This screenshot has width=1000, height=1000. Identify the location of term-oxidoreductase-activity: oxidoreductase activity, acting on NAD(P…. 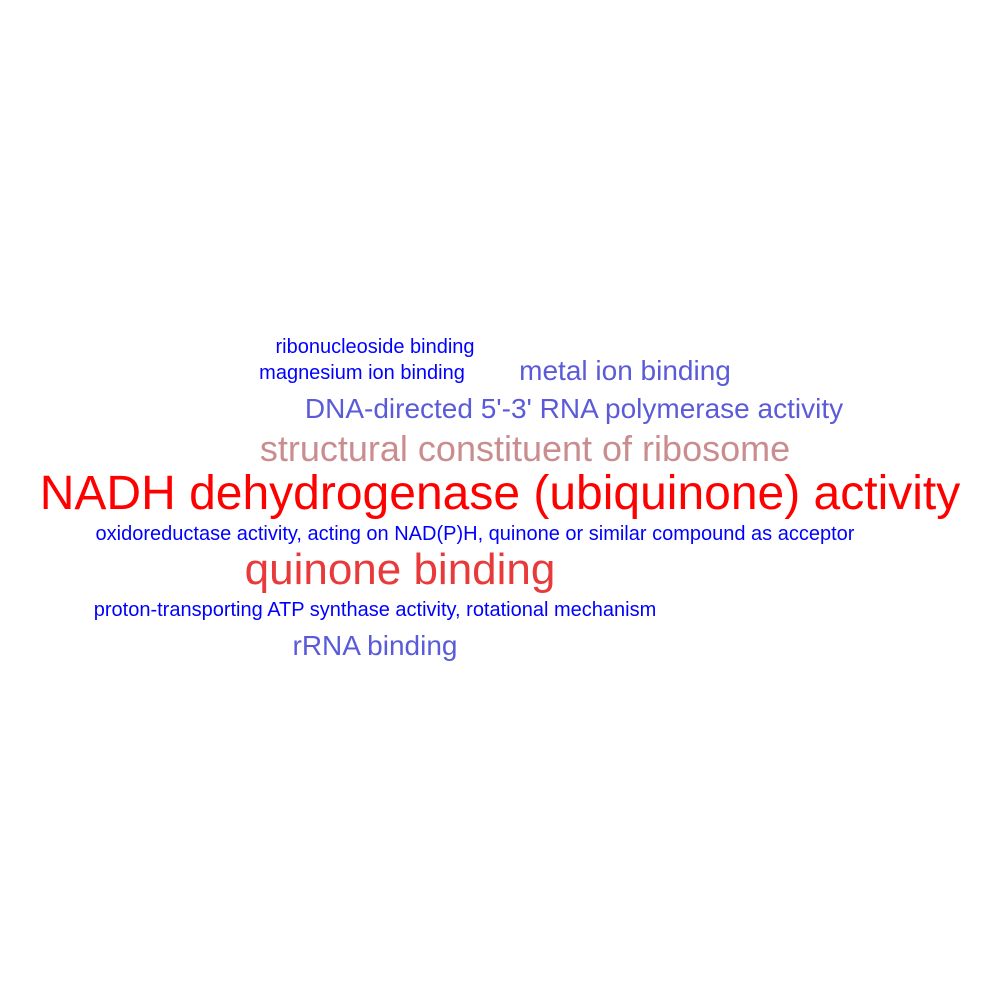
(475, 534).